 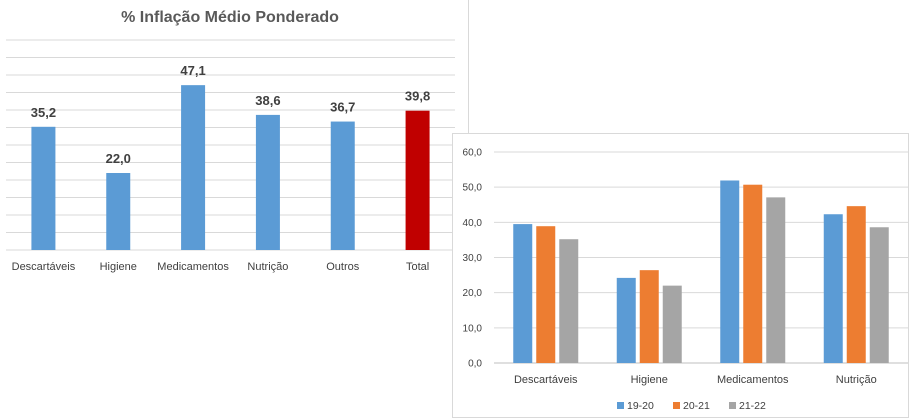 I want to click on data-label-descartaveis: 35,2, so click(x=43, y=112).